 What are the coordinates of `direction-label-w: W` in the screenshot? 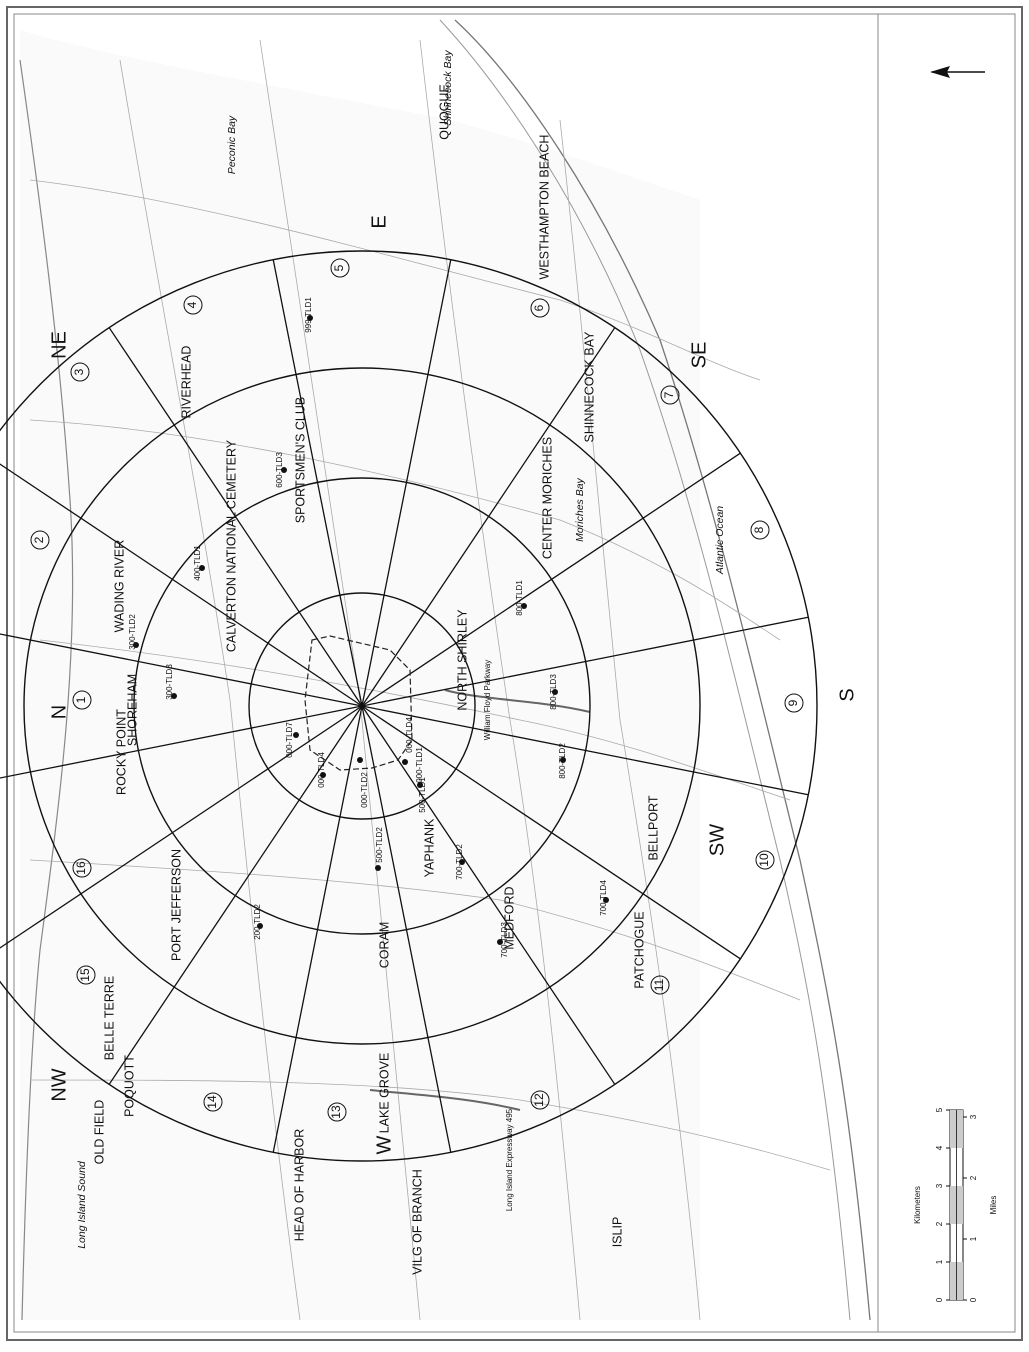 It's located at (384, 1144).